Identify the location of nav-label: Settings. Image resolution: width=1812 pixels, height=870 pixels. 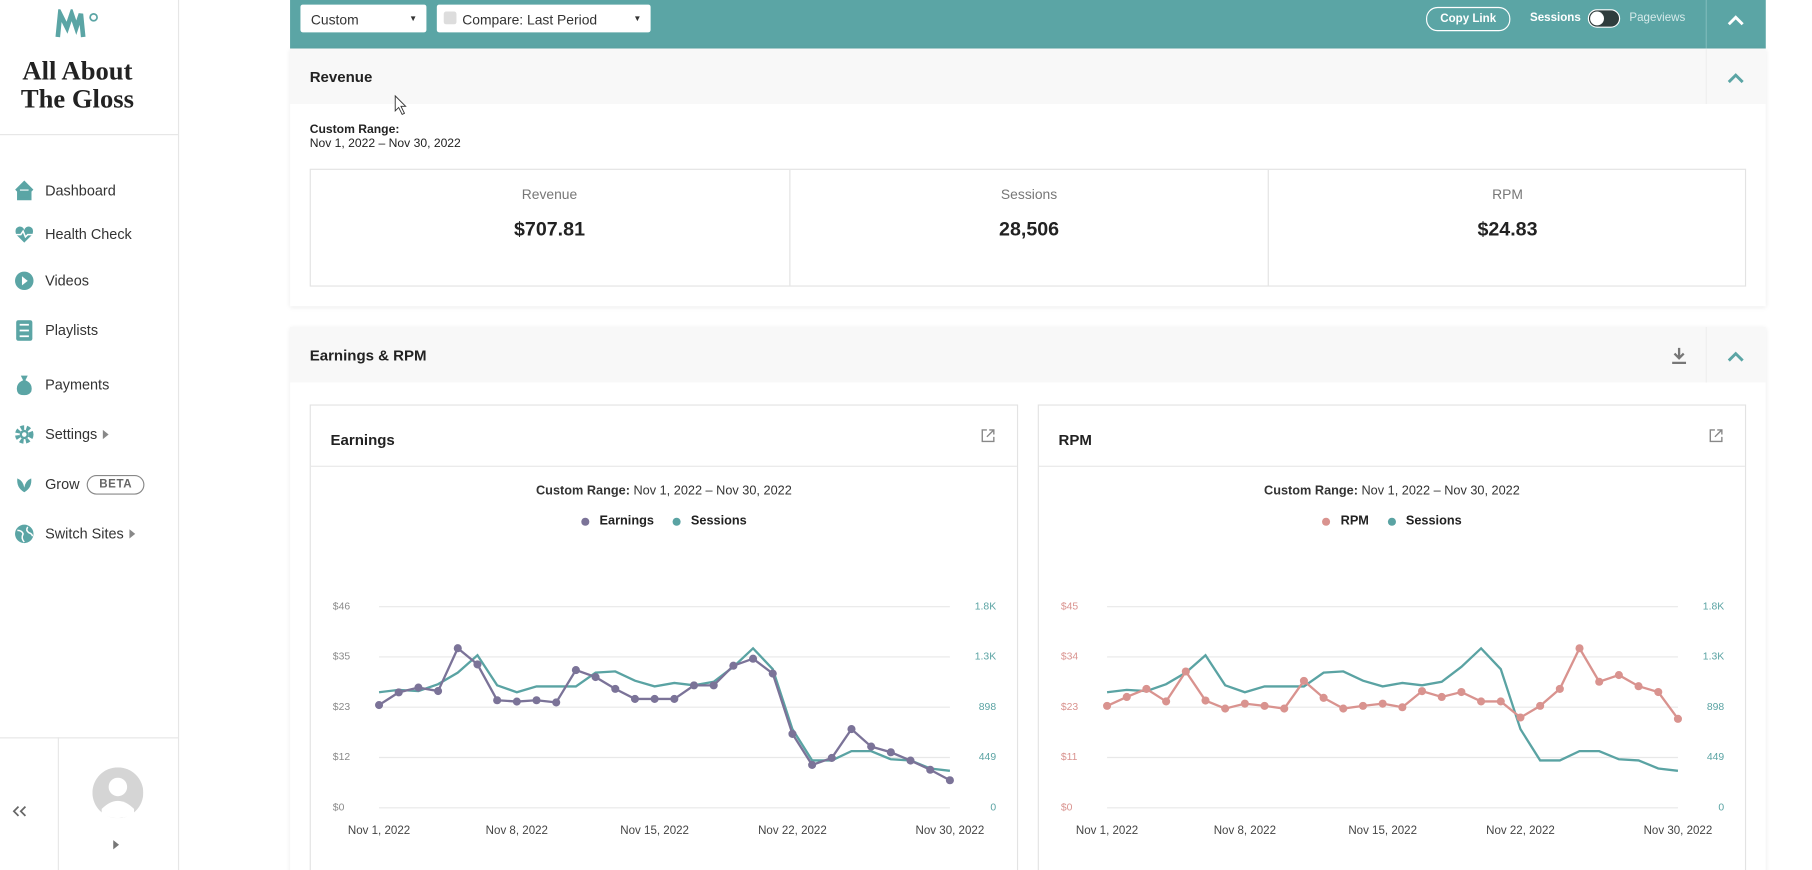
(71, 434).